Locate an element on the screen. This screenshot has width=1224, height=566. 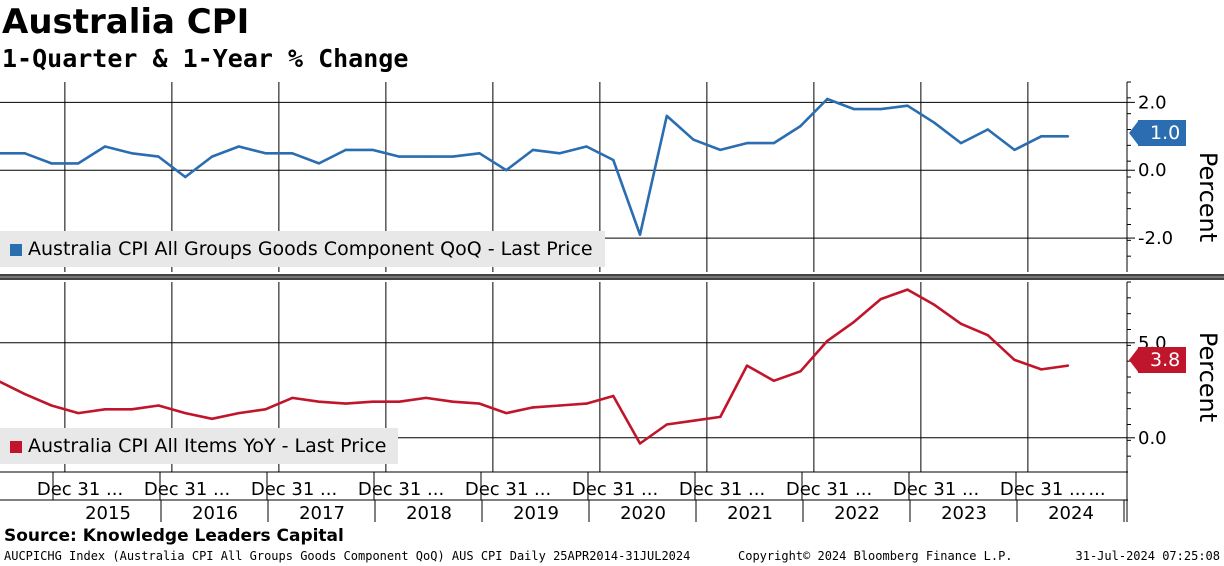
last-value-tag-arrow is located at coordinates (1134, 133).